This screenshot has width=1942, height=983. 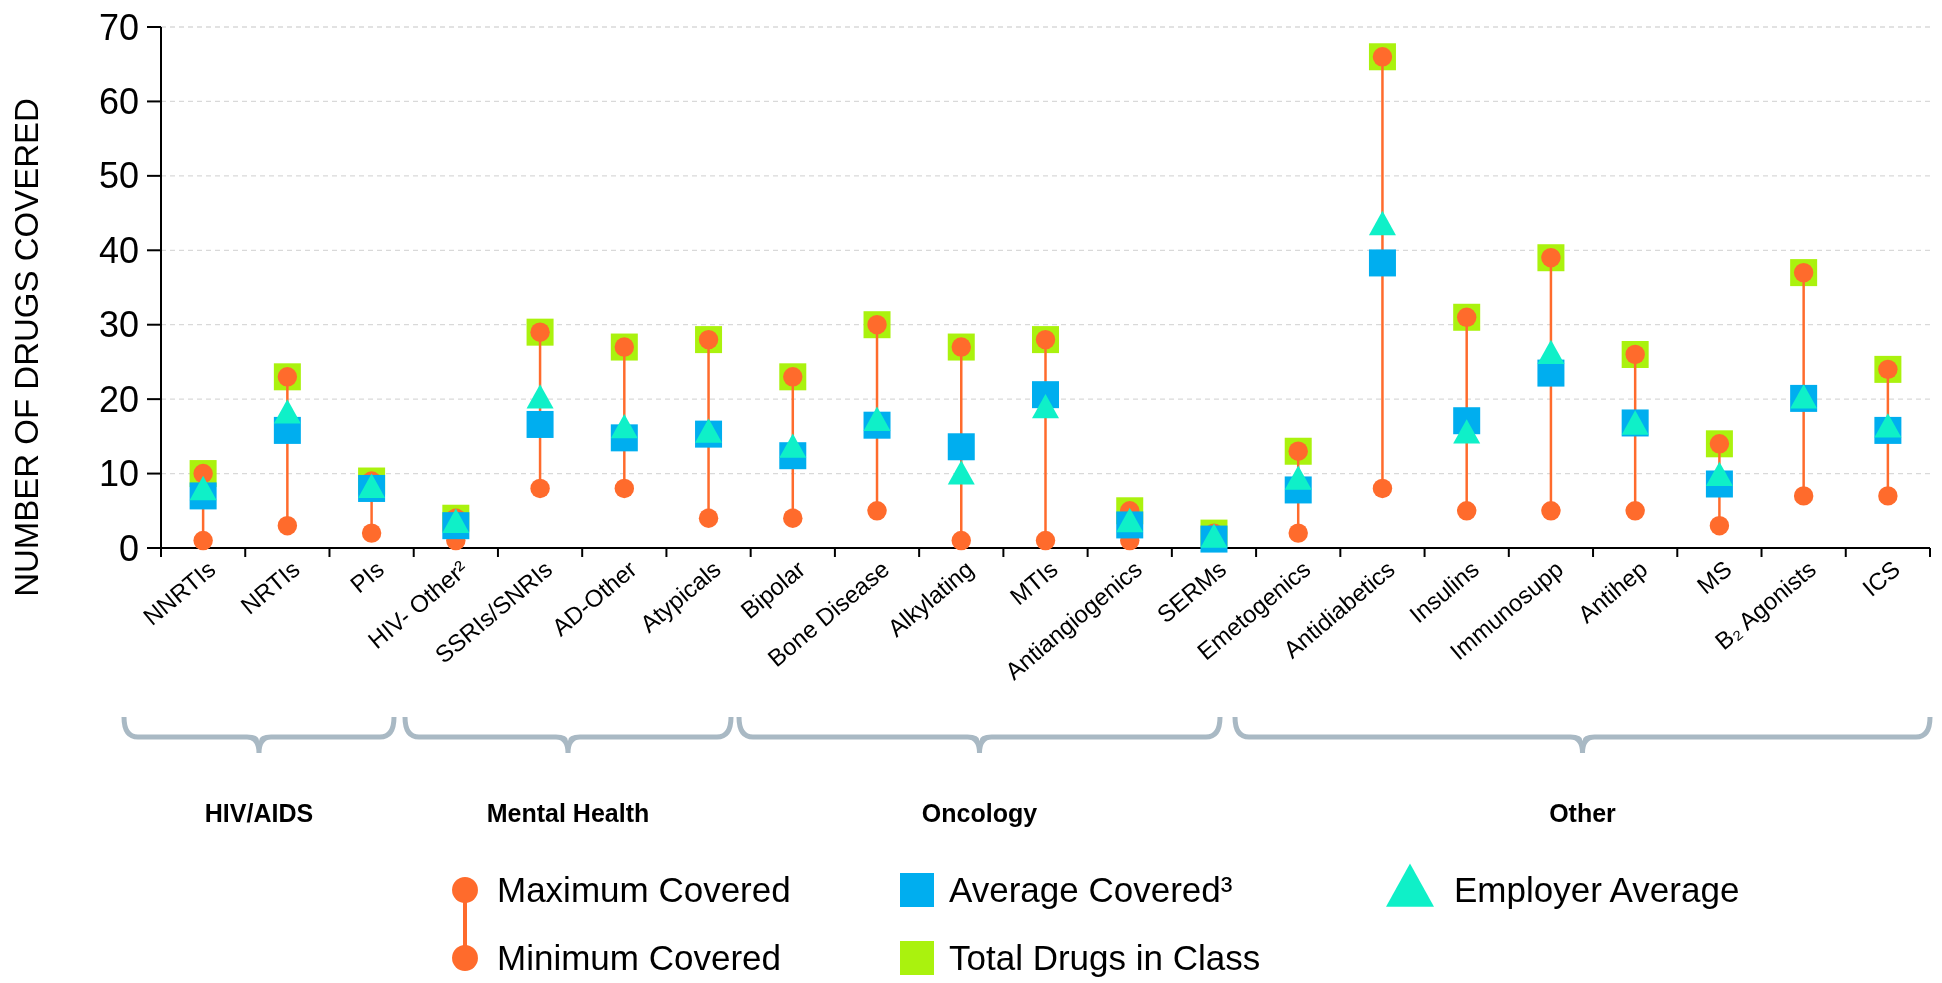 I want to click on y-axis-title: NUMBER OF DRUGS COVERED, so click(x=26, y=347).